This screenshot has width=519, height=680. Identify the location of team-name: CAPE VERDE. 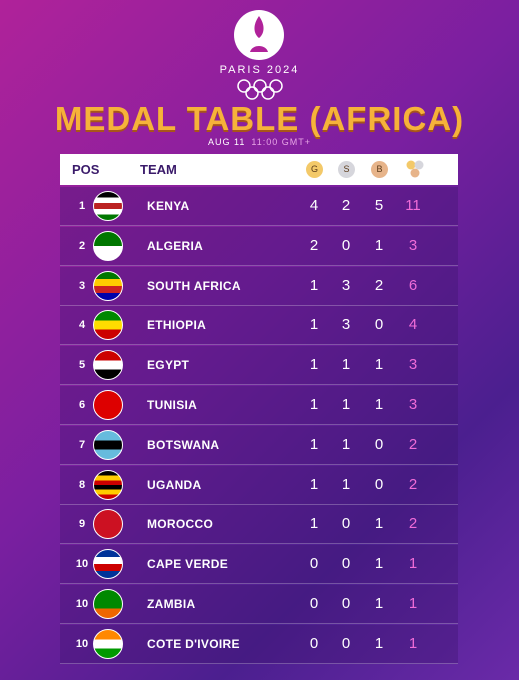
(188, 564).